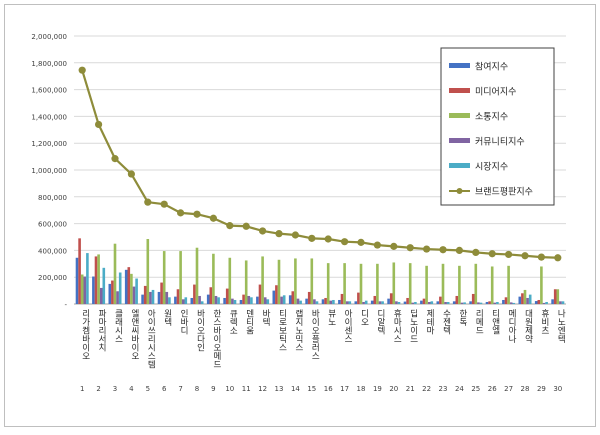 Image resolution: width=600 pixels, height=435 pixels. I want to click on x-category-label: 수젠텍, so click(446, 322).